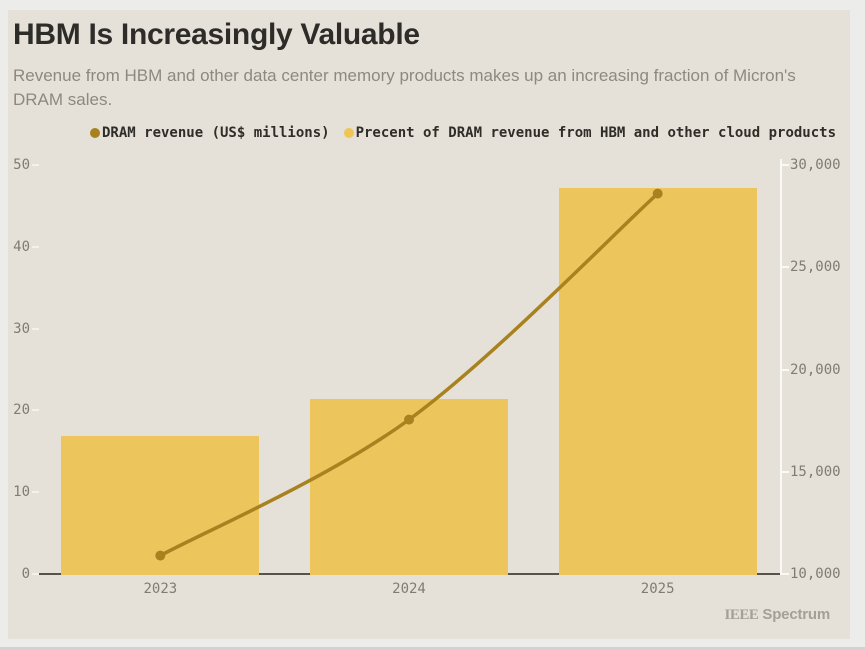 Image resolution: width=865 pixels, height=649 pixels. What do you see at coordinates (216, 34) in the screenshot?
I see `chart-title: HBM Is Increasingly Valuable` at bounding box center [216, 34].